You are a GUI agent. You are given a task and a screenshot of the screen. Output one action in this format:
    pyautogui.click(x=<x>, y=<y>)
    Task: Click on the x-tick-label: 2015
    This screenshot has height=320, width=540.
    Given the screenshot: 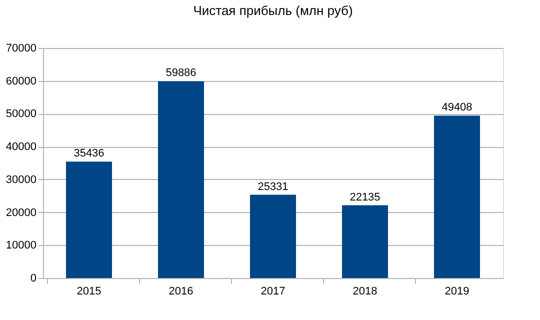 What is the action you would take?
    pyautogui.click(x=89, y=292)
    